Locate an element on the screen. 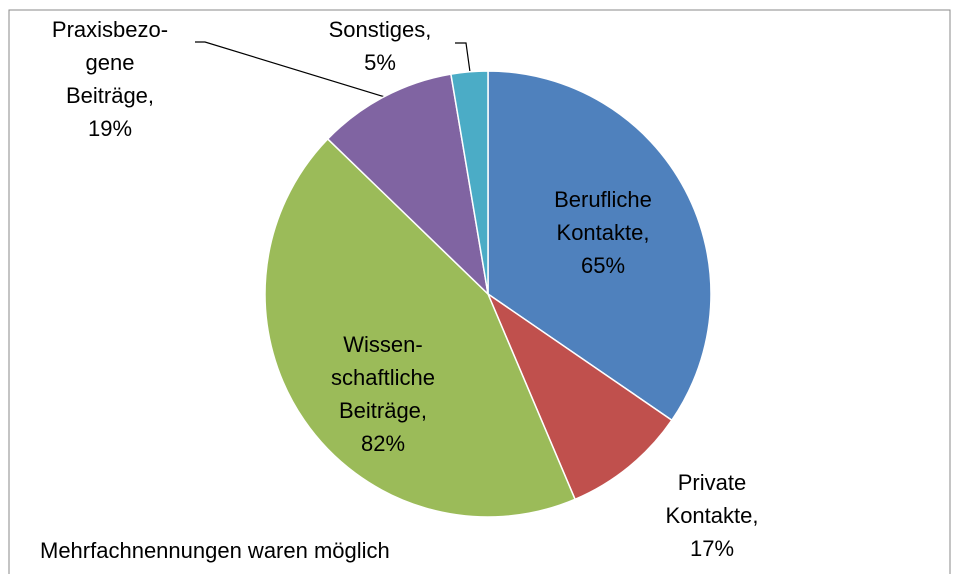 The height and width of the screenshot is (574, 959). slice-label: Praxisbezo-gene Beiträge, 19% is located at coordinates (110, 79).